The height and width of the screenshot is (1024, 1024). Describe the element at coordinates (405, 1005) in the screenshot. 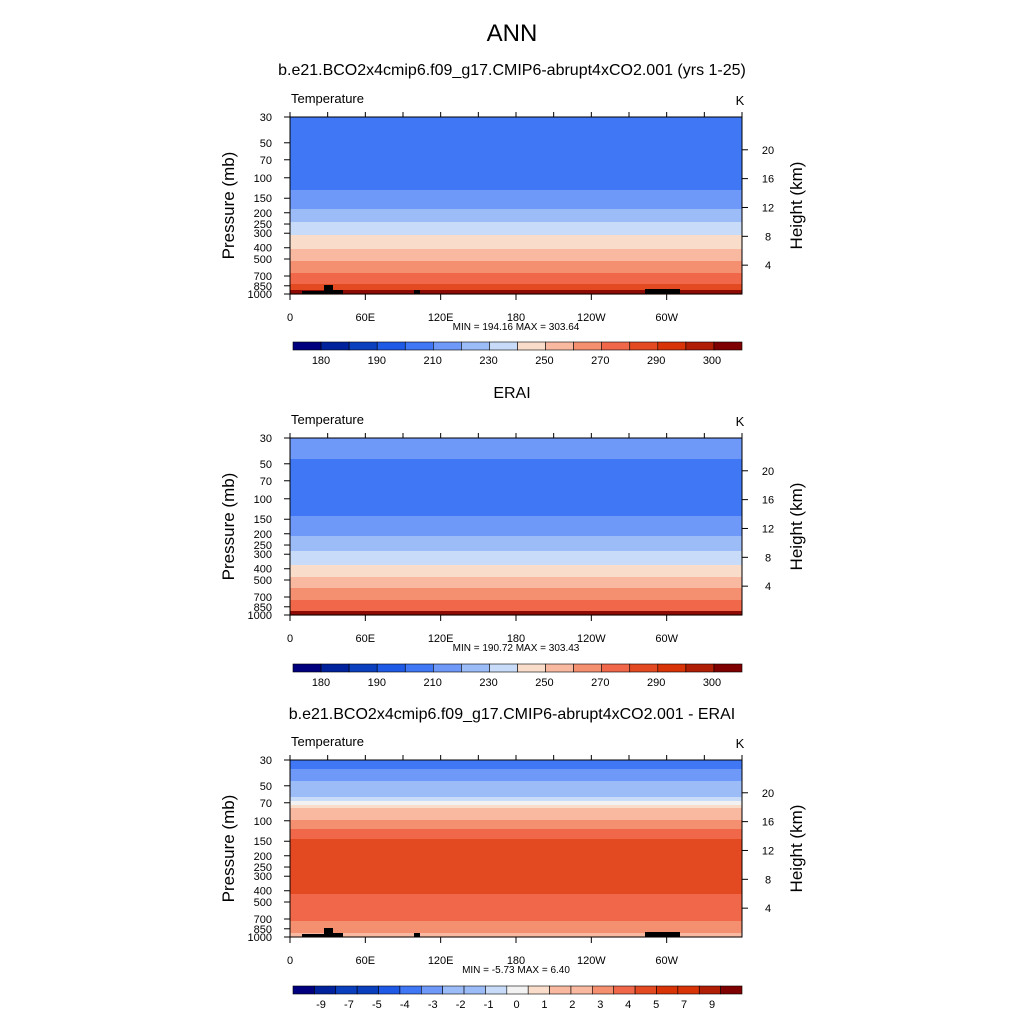

I see `colorbar-label: -4` at that location.